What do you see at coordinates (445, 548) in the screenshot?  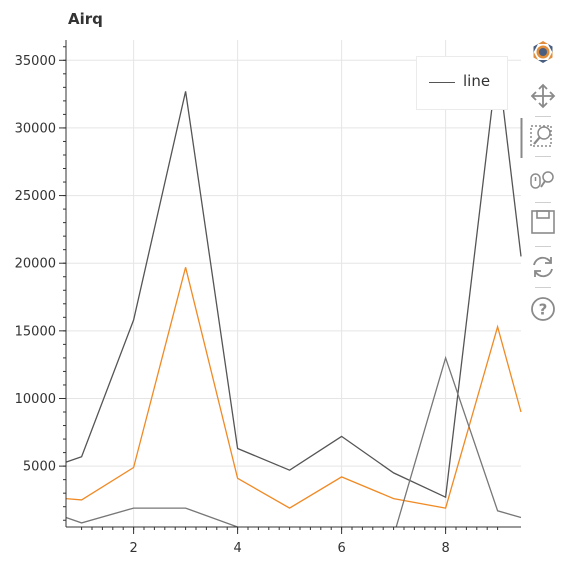 I see `x-tick-label: 8` at bounding box center [445, 548].